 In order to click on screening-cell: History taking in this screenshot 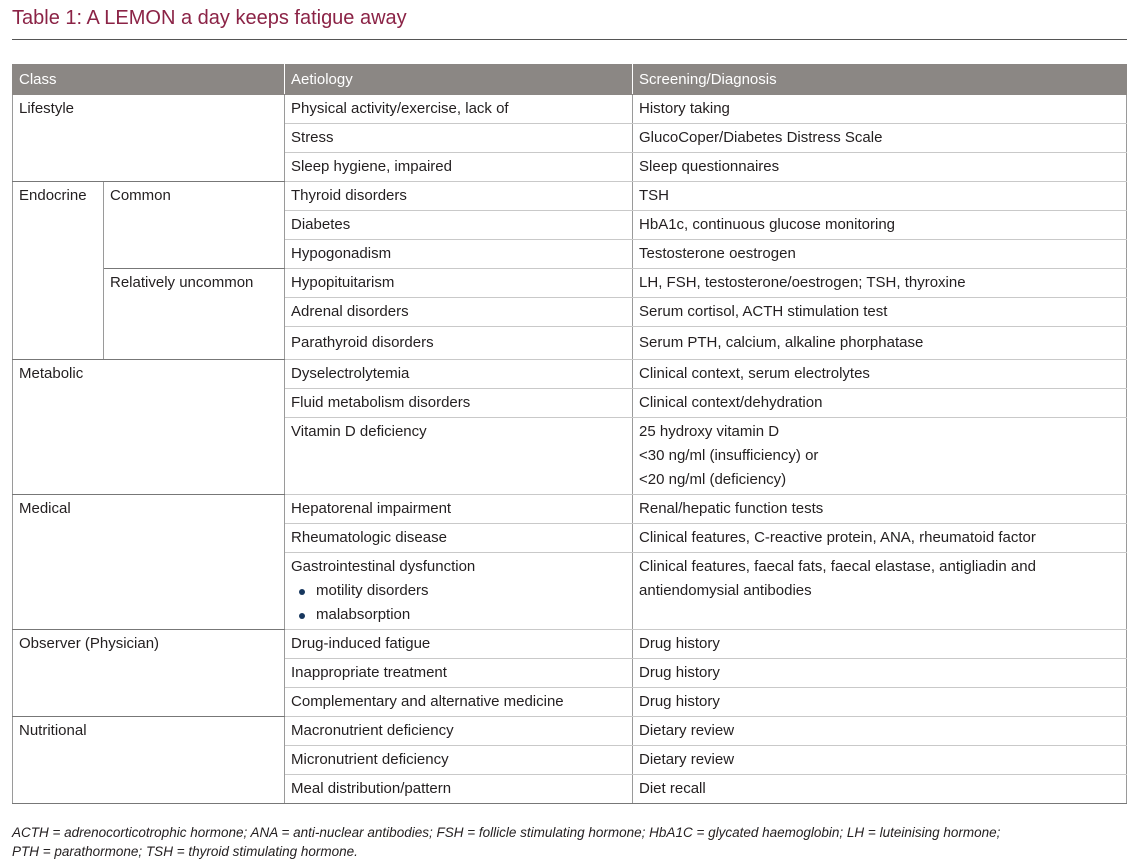, I will do `click(880, 109)`.